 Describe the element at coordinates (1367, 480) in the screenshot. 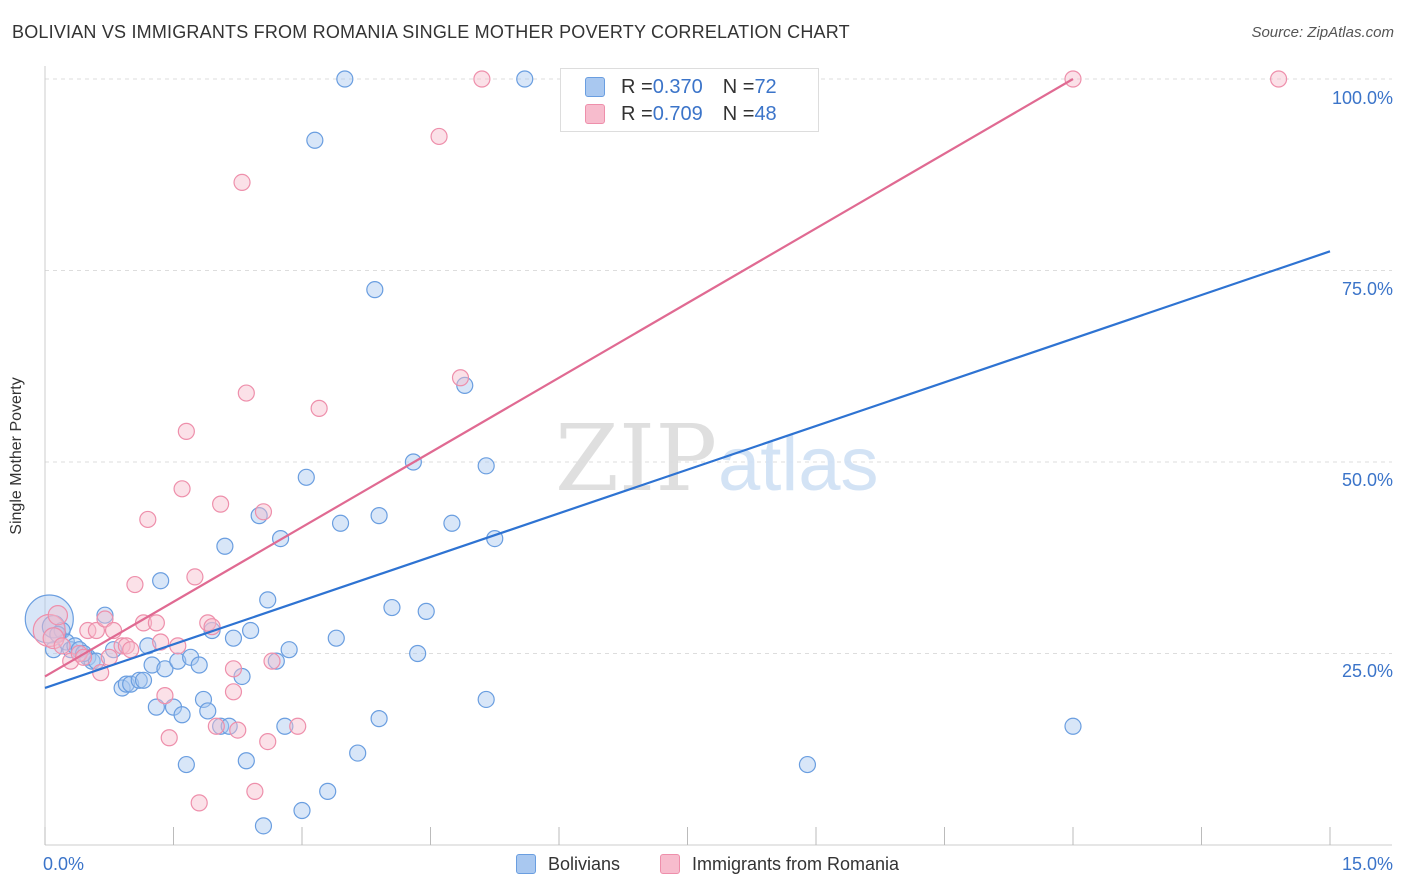

I see `y-tick-label: 50.0%` at that location.